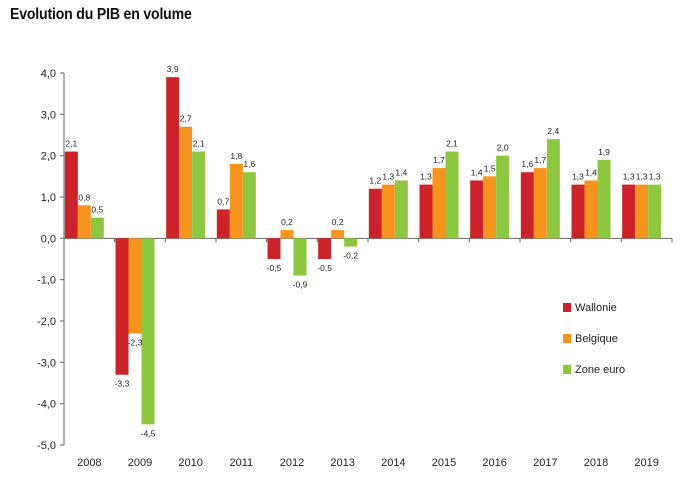  I want to click on legend-label: Belgique, so click(596, 339).